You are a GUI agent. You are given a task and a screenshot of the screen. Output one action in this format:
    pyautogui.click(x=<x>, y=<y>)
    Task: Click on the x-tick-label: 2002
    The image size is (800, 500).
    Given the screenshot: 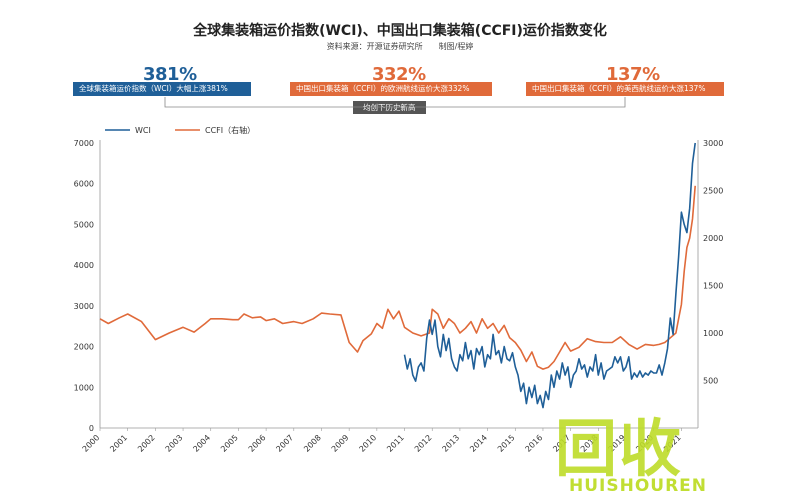 What is the action you would take?
    pyautogui.click(x=146, y=443)
    